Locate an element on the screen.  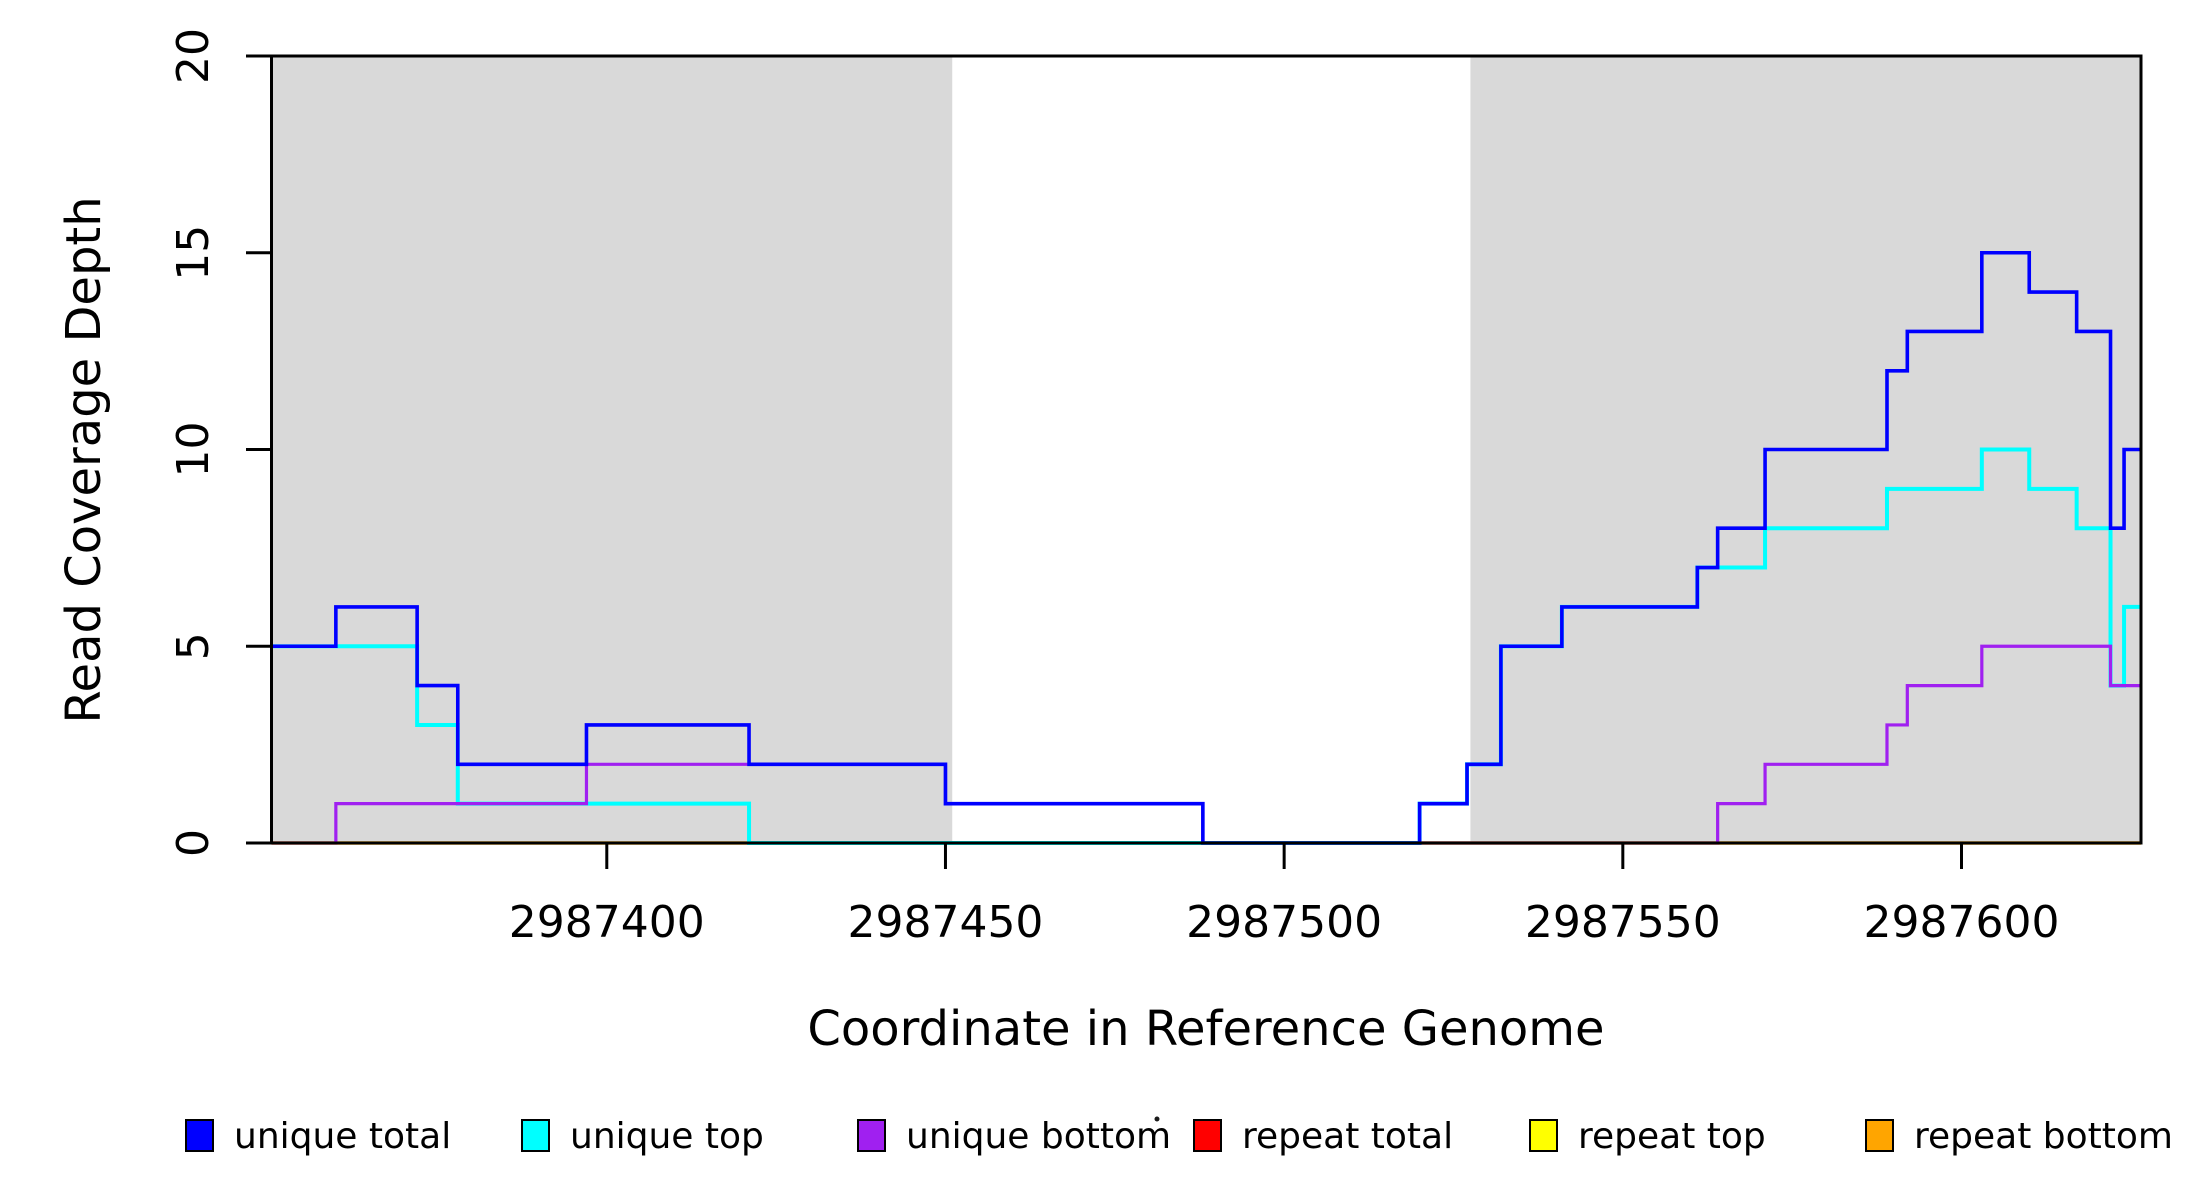
legend-item-repeat-bottom: repeat bottom is located at coordinates (2019, 1136).